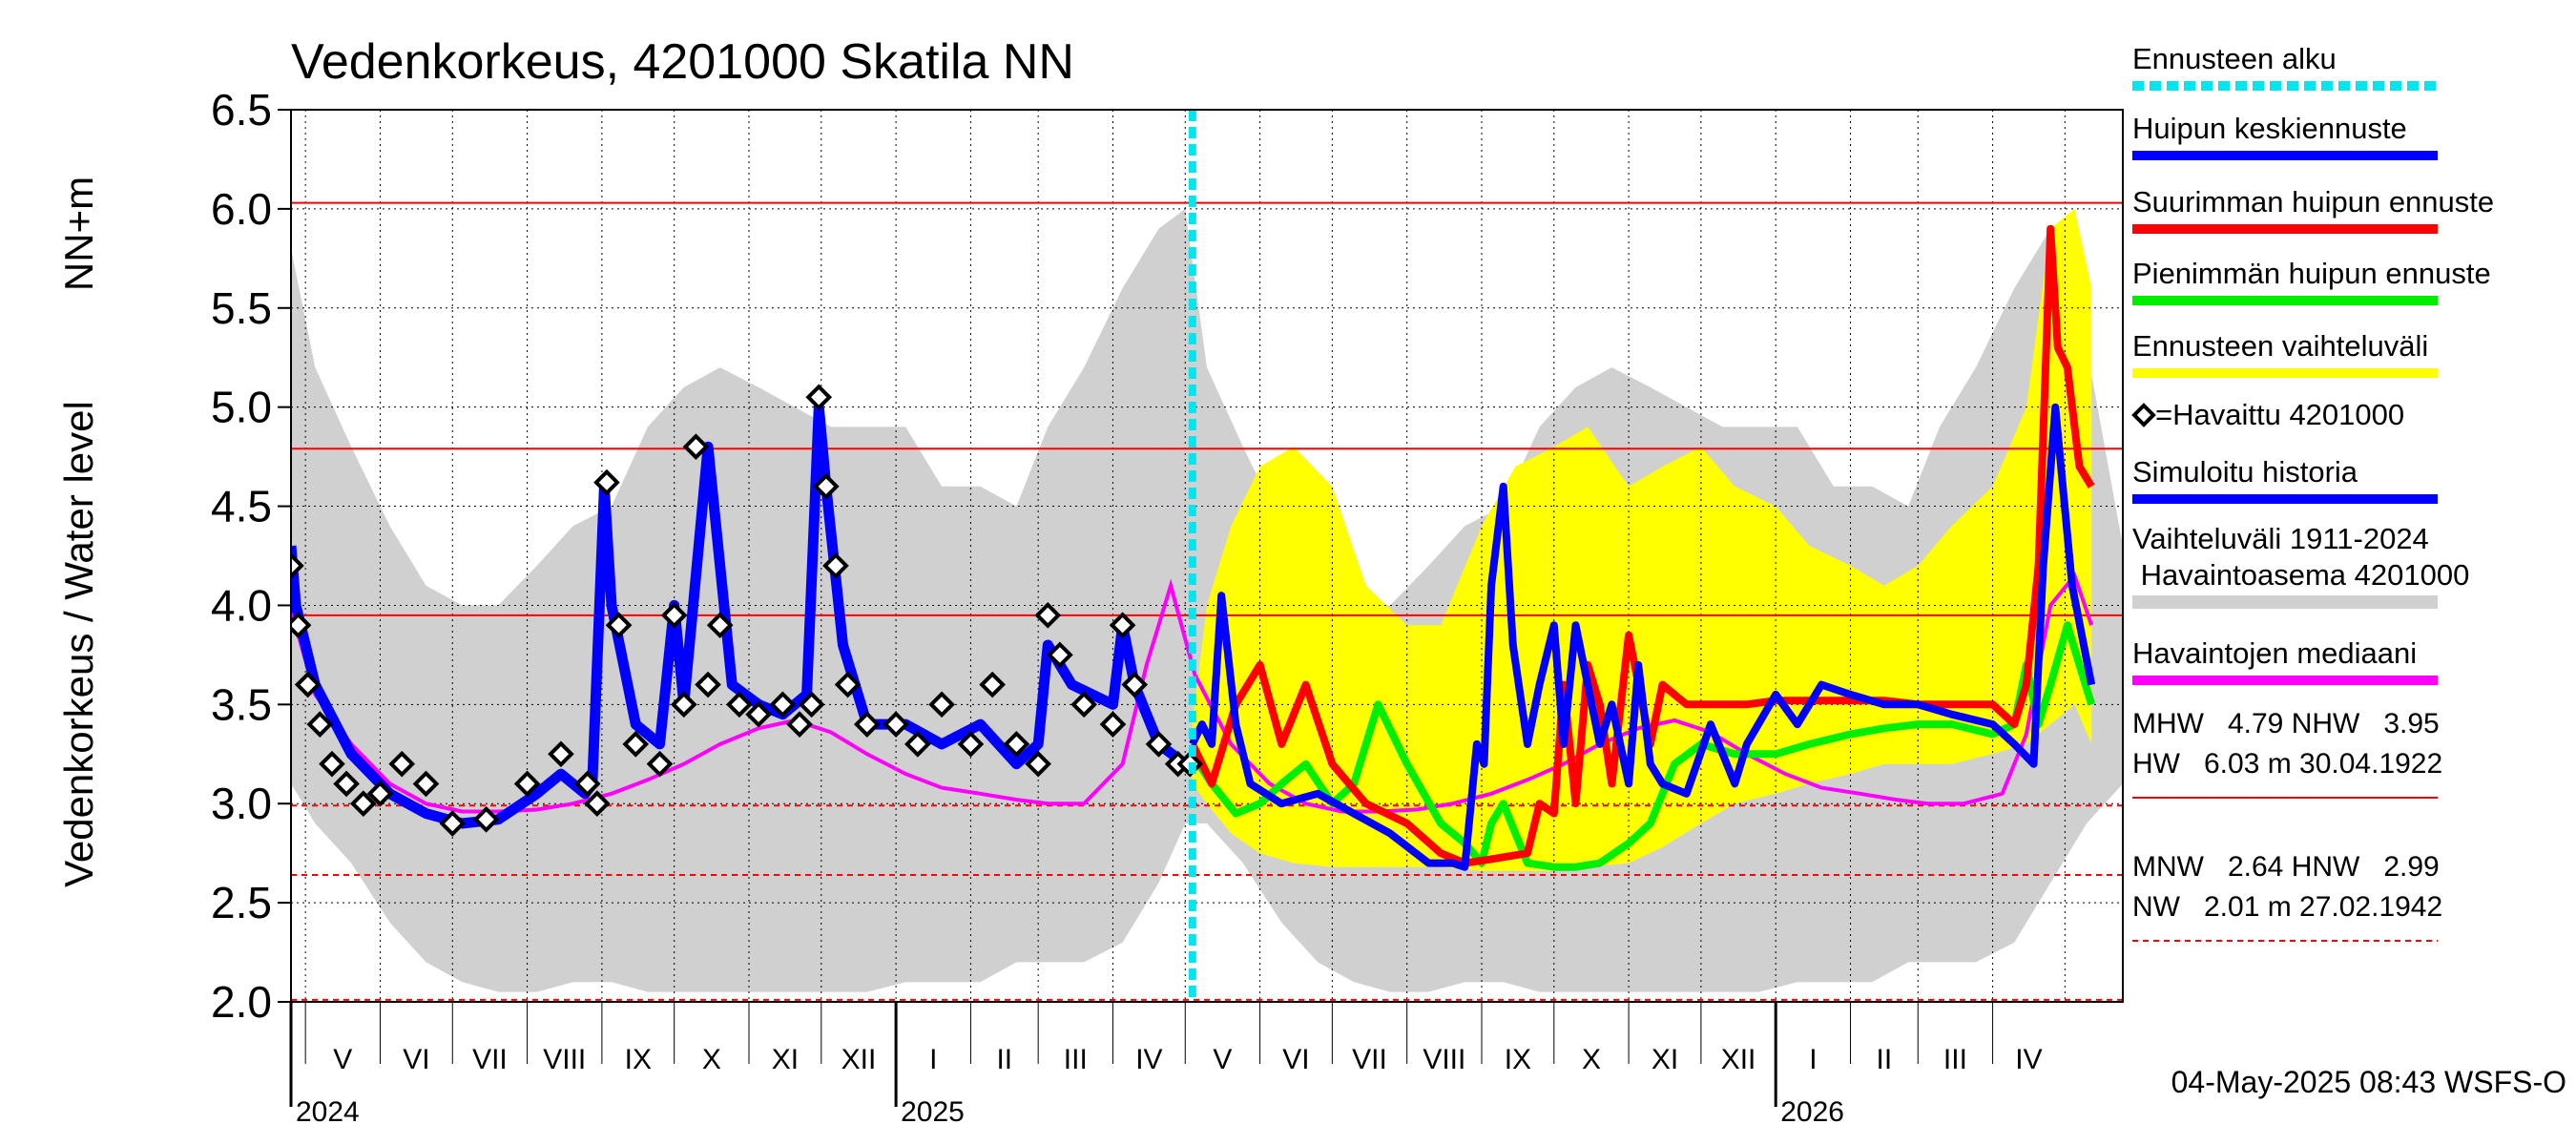 Image resolution: width=2576 pixels, height=1145 pixels. Describe the element at coordinates (2245, 472) in the screenshot. I see `legend-label: Simuloitu historia` at that location.